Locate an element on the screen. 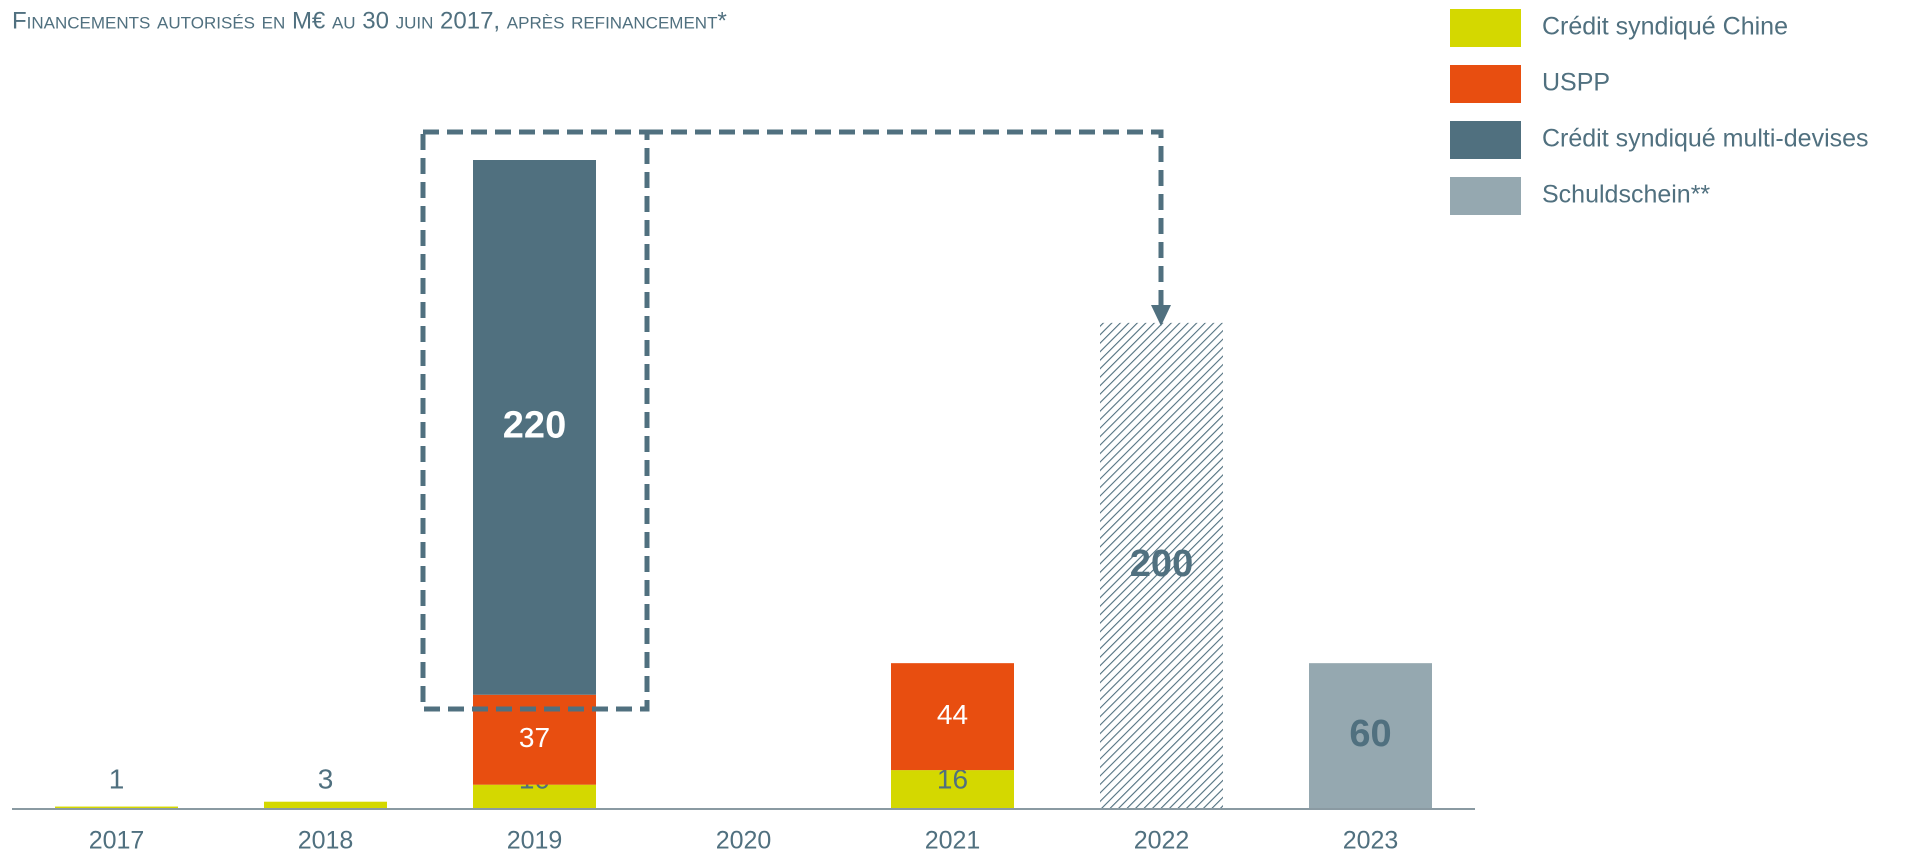 This screenshot has width=1927, height=853. data-label: 3 is located at coordinates (326, 778).